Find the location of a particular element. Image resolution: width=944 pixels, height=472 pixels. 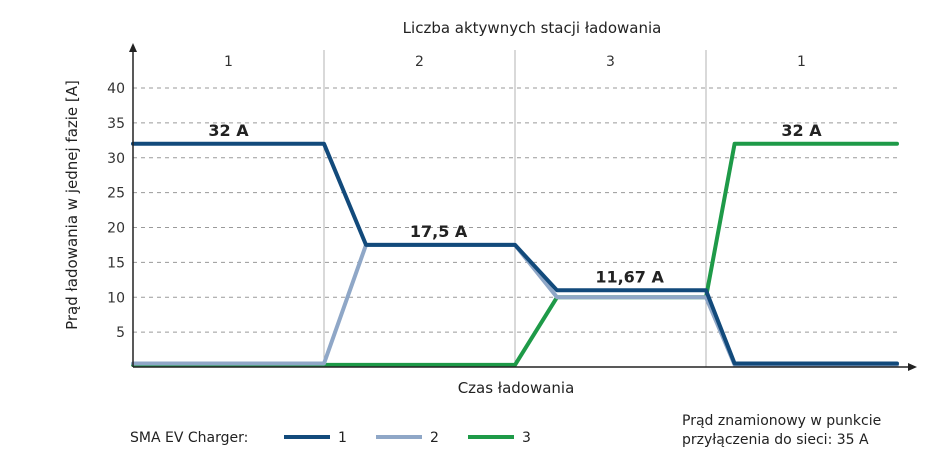

chart-title: Liczba aktywnych stacji ładowania is located at coordinates (532, 28).